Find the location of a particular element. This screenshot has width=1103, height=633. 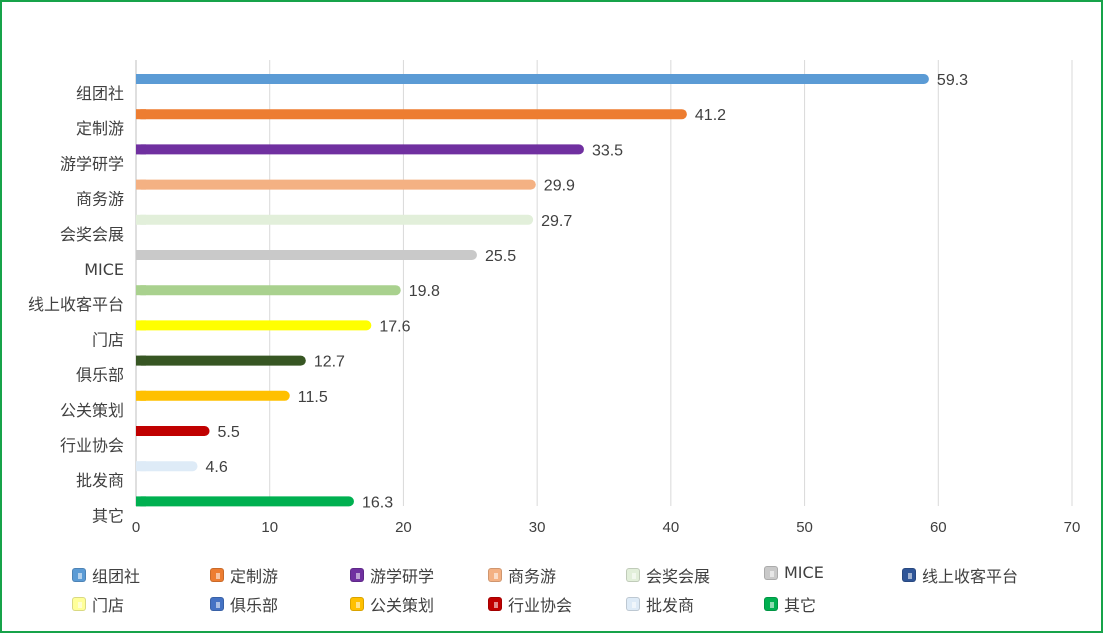

category-label: 会奖会展 is located at coordinates (92, 234).